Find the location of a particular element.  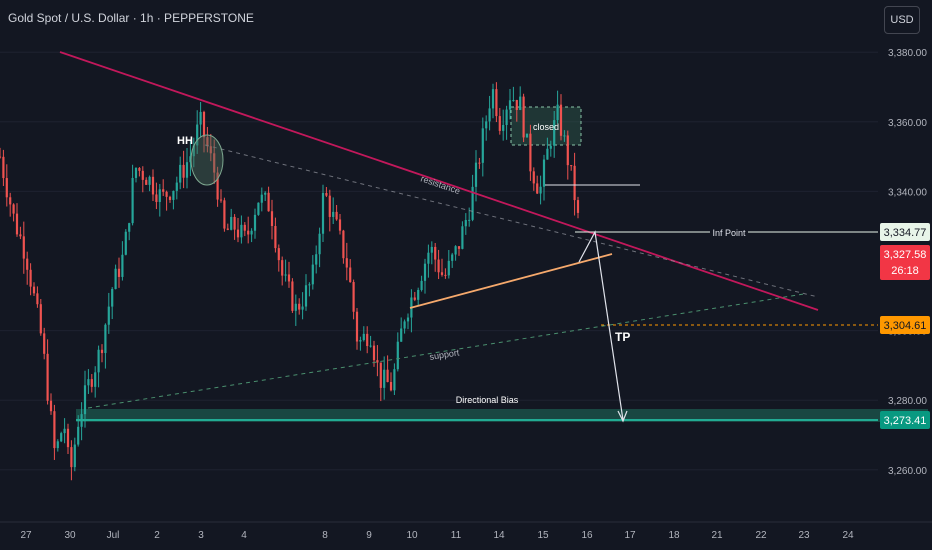

time-tick-label: 22 is located at coordinates (761, 535).